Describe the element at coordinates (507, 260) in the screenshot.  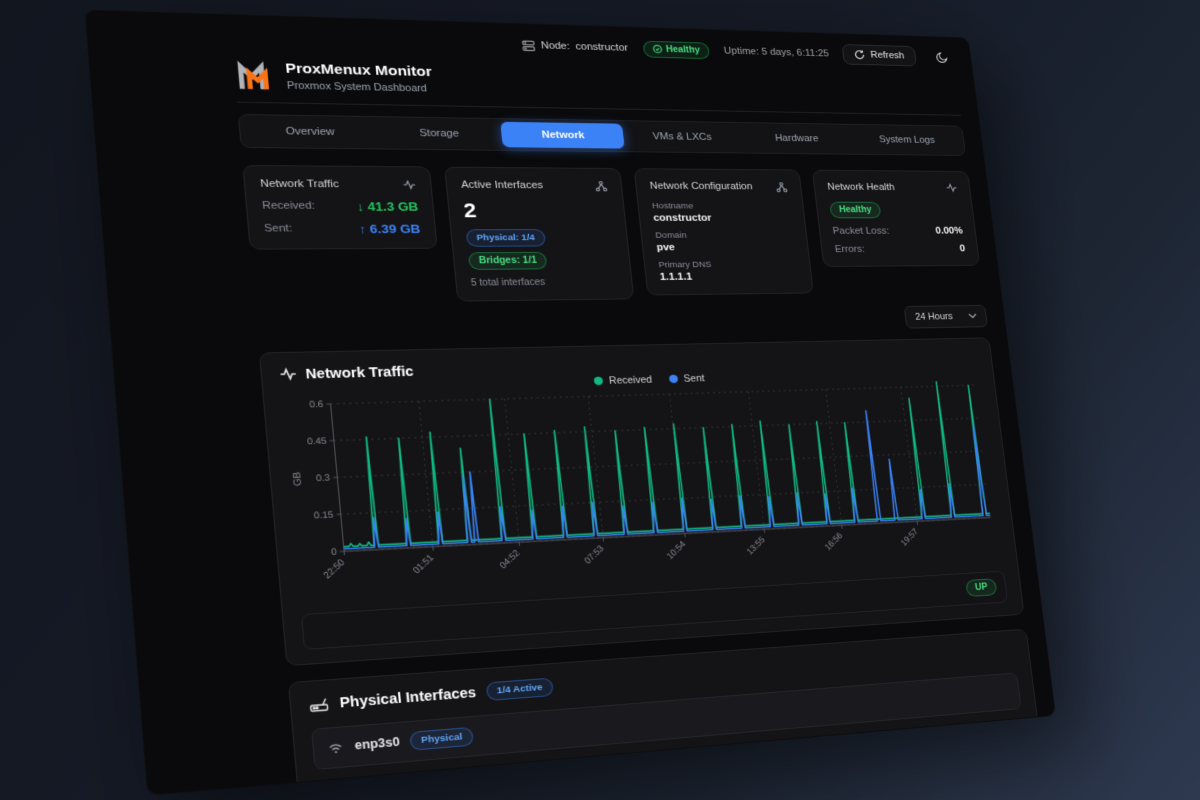
I see `bridges-count-badge: Bridges: 1/1` at that location.